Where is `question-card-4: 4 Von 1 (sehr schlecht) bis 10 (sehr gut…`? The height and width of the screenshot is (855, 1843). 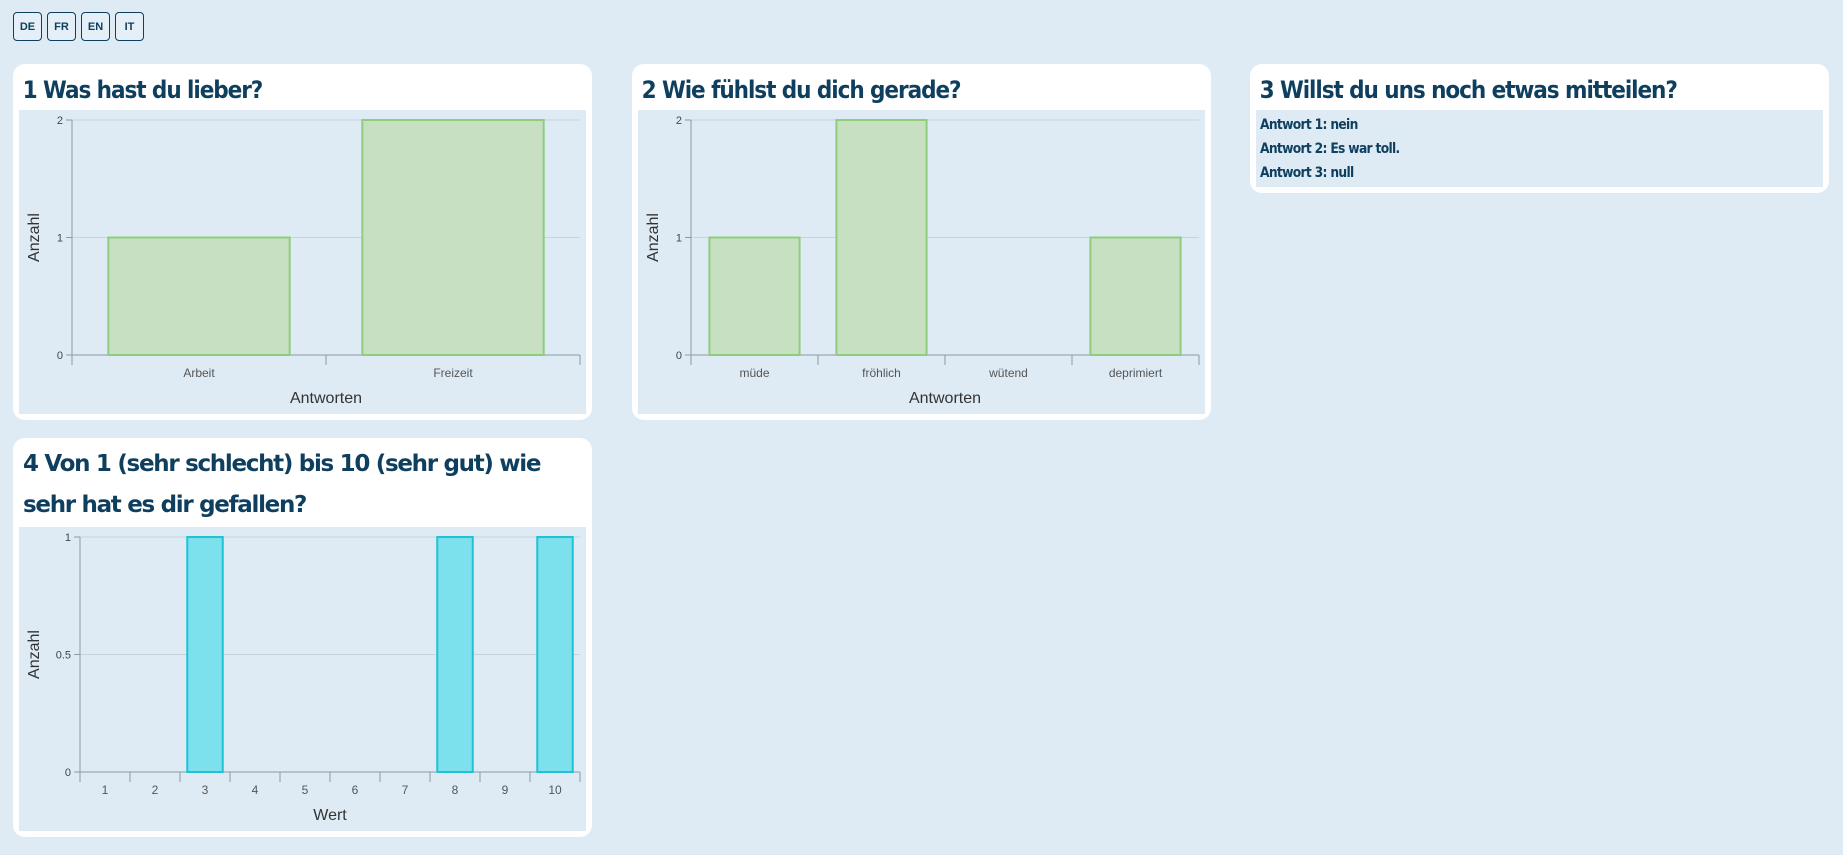 question-card-4: 4 Von 1 (sehr schlecht) bis 10 (sehr gut… is located at coordinates (302, 637).